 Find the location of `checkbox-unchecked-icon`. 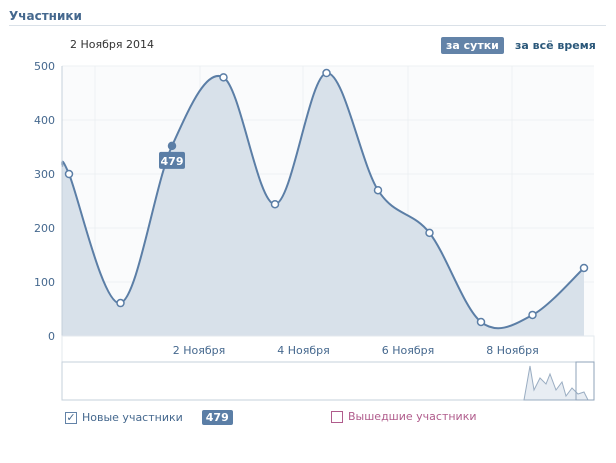

checkbox-unchecked-icon is located at coordinates (337, 416).